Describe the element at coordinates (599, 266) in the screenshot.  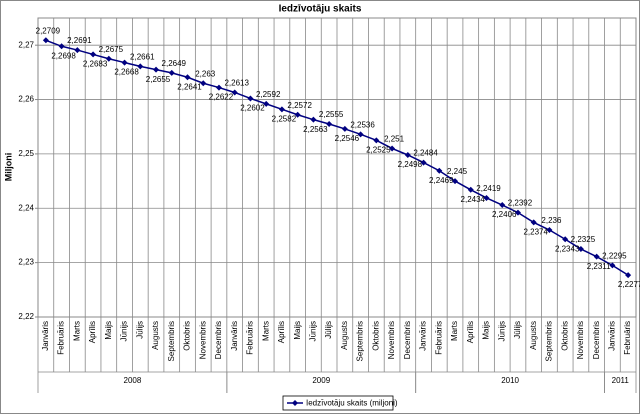
I see `data-label: 2,2311` at that location.